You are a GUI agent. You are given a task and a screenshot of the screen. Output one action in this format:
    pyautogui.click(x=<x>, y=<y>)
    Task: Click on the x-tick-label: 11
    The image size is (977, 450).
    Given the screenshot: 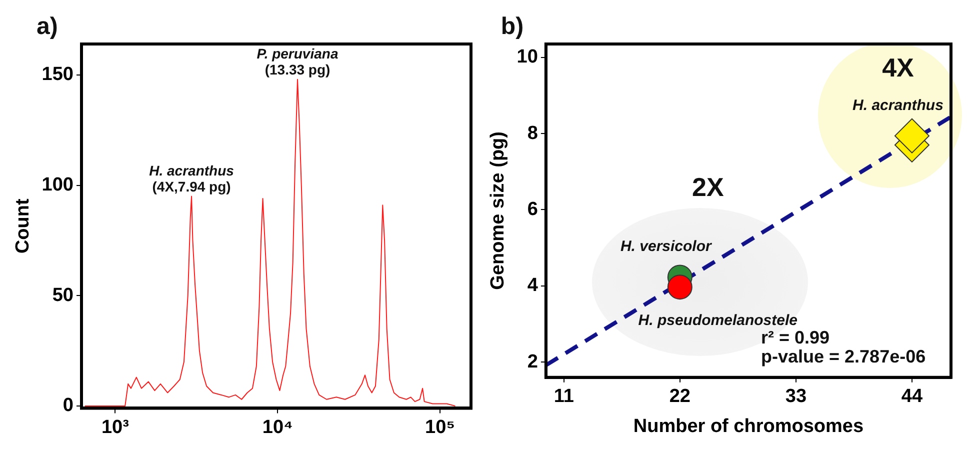 What is the action you would take?
    pyautogui.click(x=564, y=397)
    